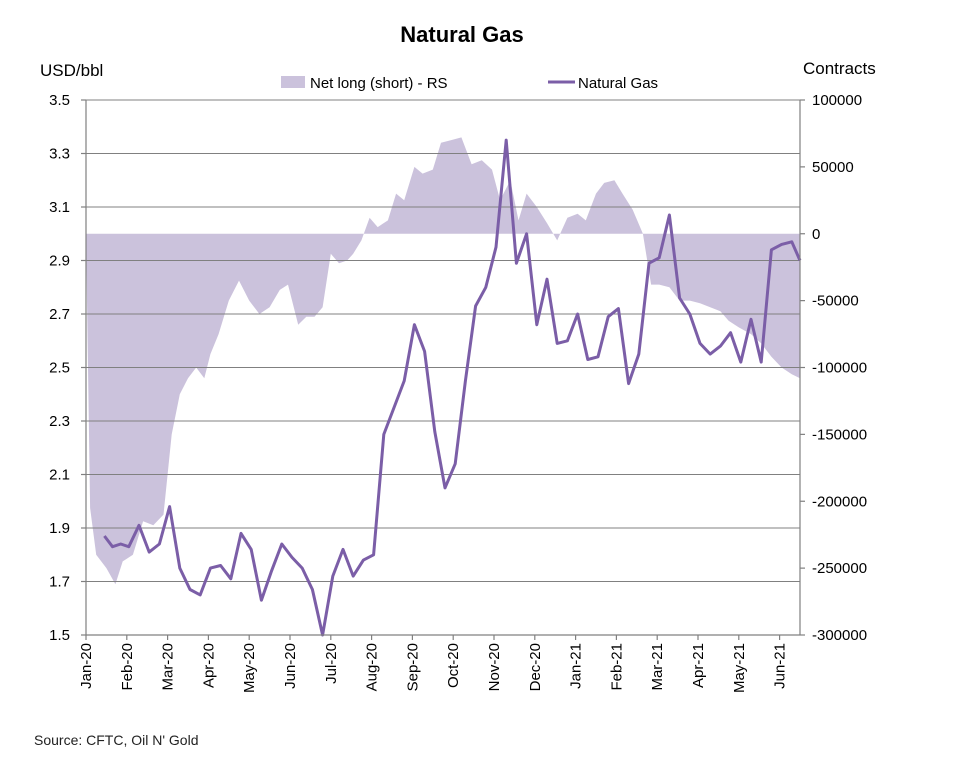 Image resolution: width=962 pixels, height=767 pixels. I want to click on left-tick-label: 3.1, so click(59, 207).